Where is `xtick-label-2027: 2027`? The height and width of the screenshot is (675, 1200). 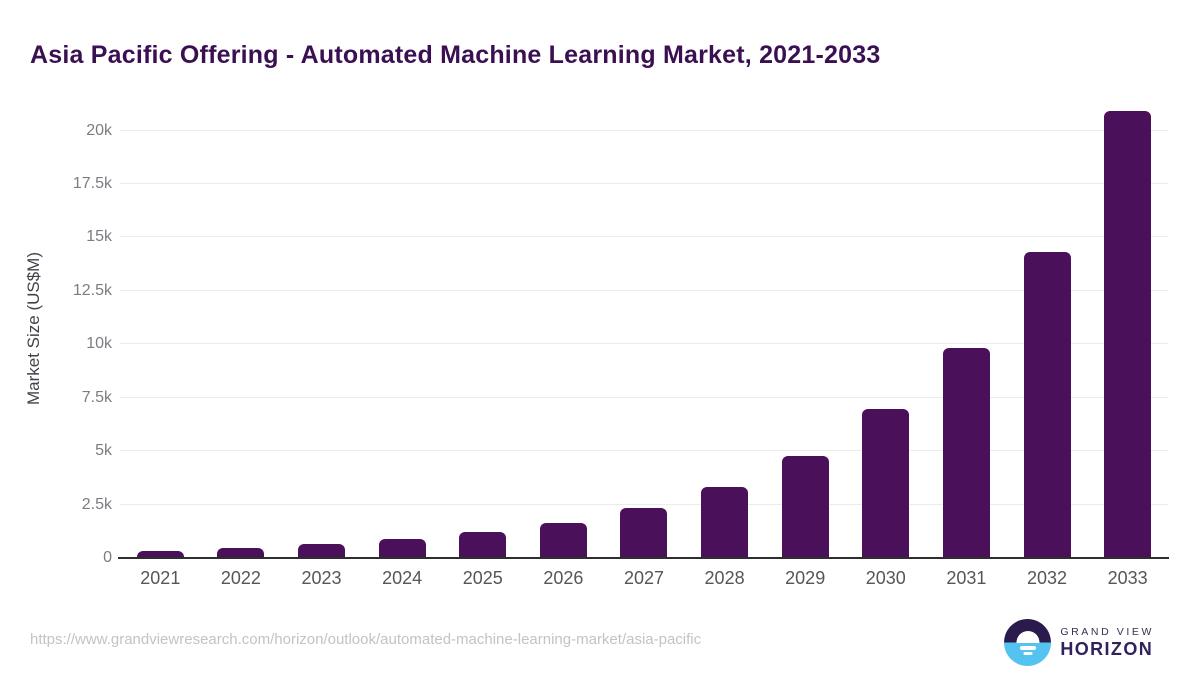
xtick-label-2027: 2027 is located at coordinates (643, 578).